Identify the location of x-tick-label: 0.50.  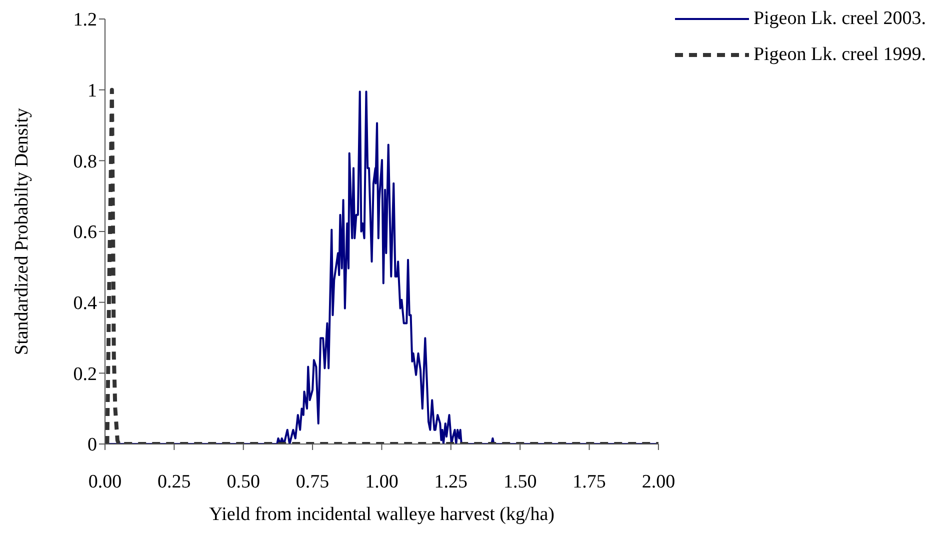
(243, 481).